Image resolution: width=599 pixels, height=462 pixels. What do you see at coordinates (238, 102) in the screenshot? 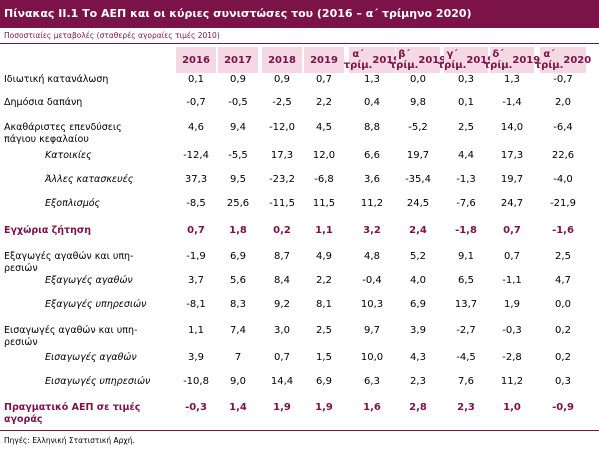
I see `table-cell: -0,5` at bounding box center [238, 102].